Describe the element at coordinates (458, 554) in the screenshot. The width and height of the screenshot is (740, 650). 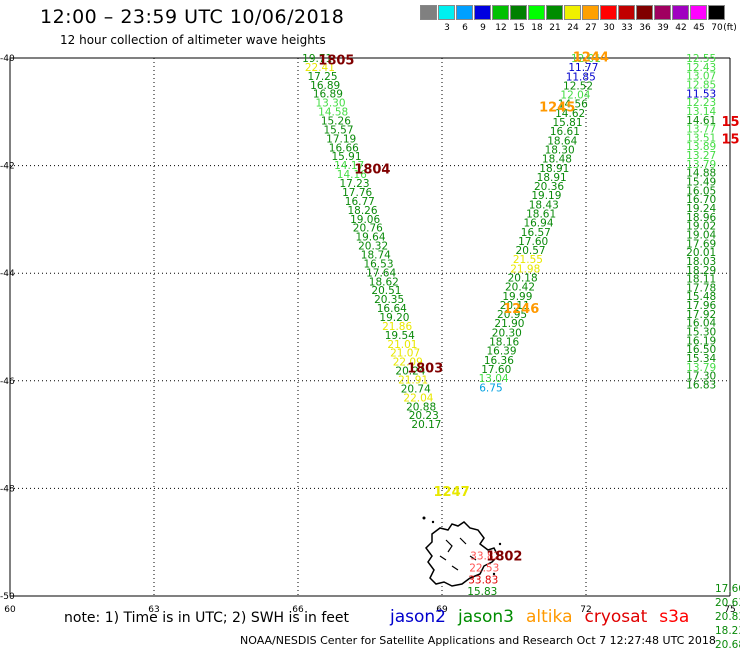
I see `island-inlets` at that location.